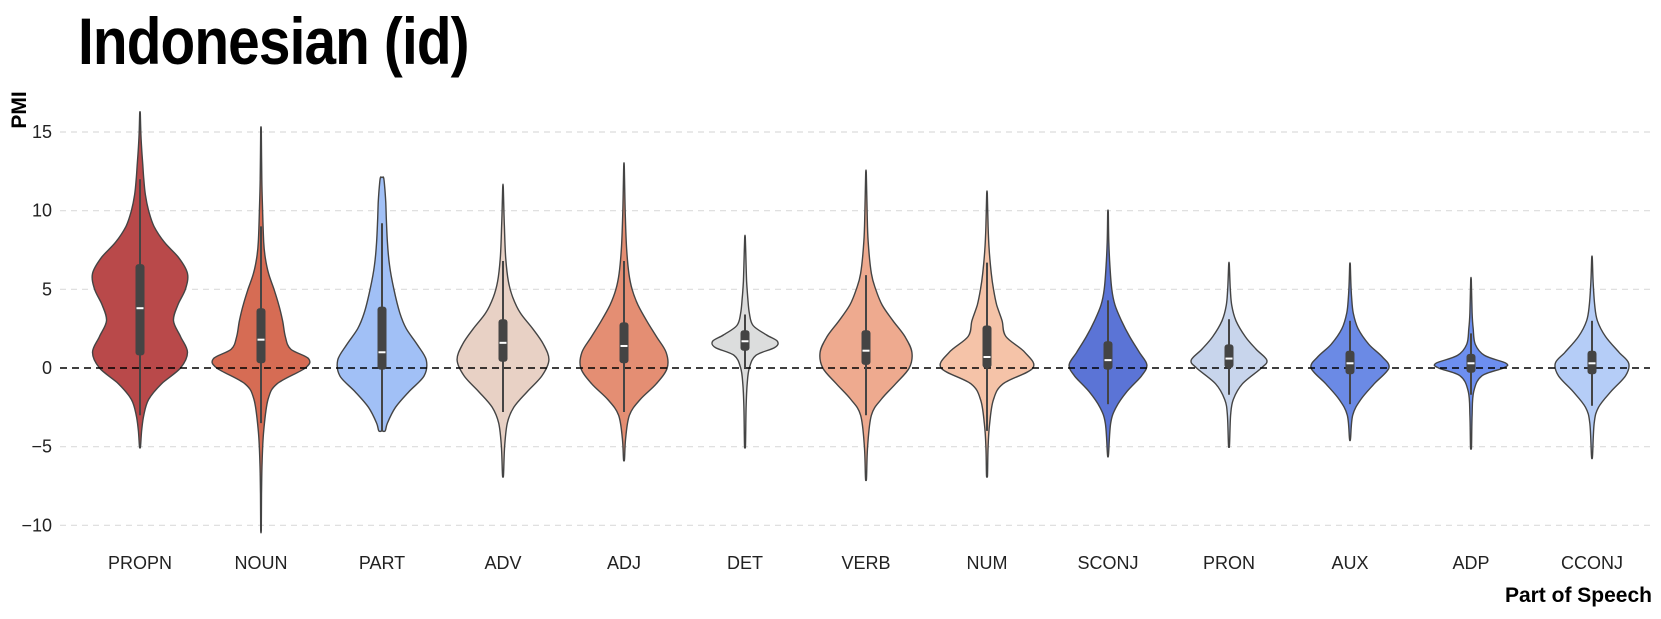 This screenshot has width=1661, height=619. What do you see at coordinates (382, 338) in the screenshot?
I see `iqr-box-part` at bounding box center [382, 338].